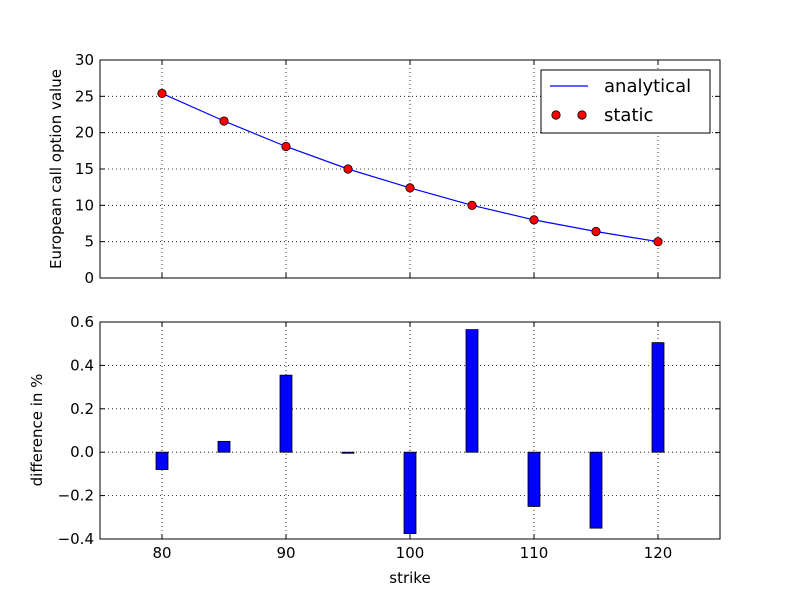 Image resolution: width=800 pixels, height=600 pixels. What do you see at coordinates (84, 133) in the screenshot?
I see `top-y-tick-label-20: 20` at bounding box center [84, 133].